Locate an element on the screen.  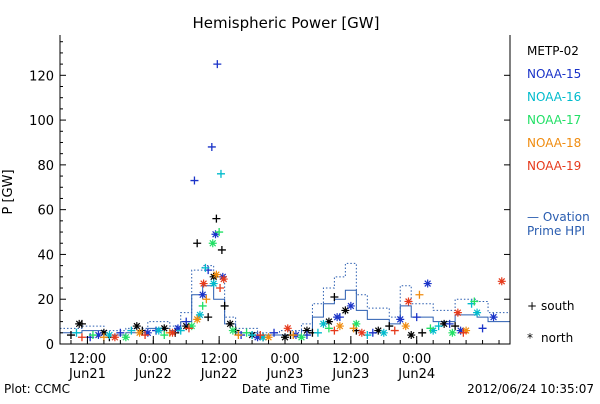
x-tick-date-label: Jun22 is located at coordinates (153, 374).